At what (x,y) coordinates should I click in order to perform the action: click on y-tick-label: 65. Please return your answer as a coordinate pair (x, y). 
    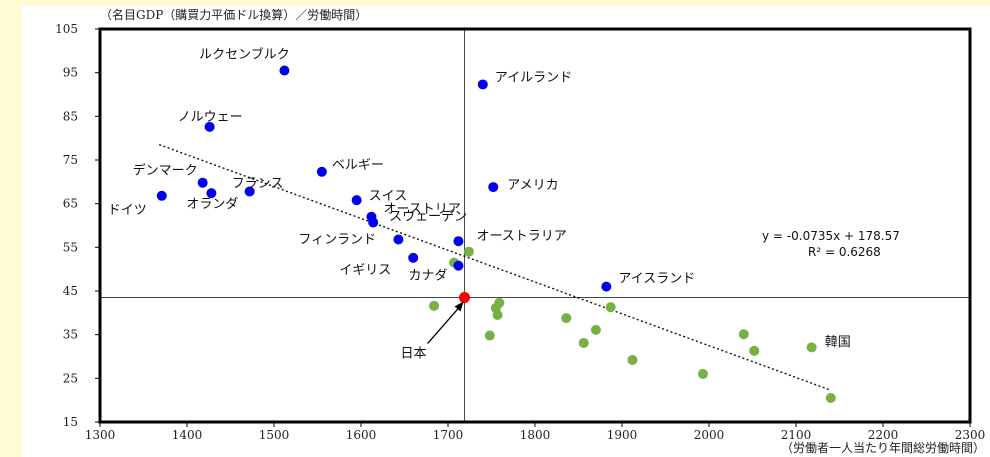
    Looking at the image, I should click on (70, 204).